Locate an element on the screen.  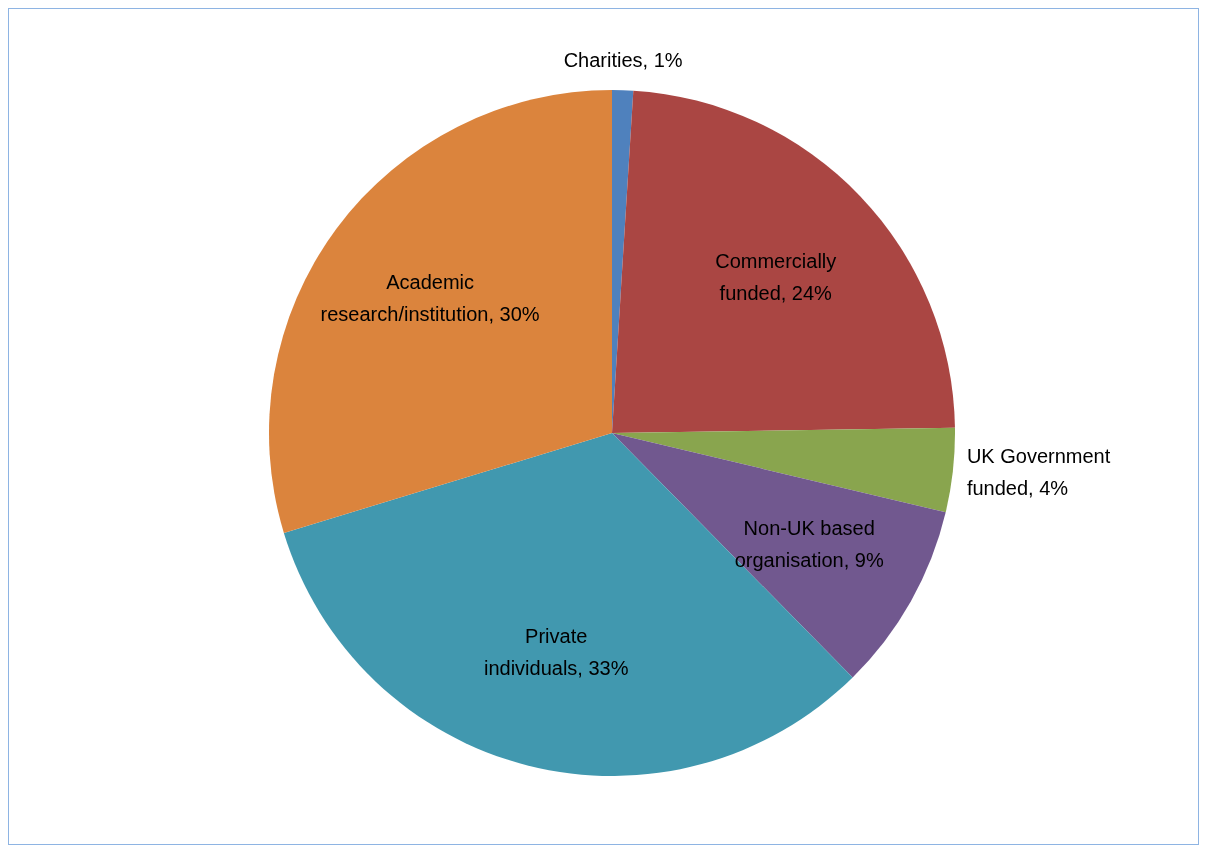
slice-label: Commercially funded, 24% is located at coordinates (776, 277).